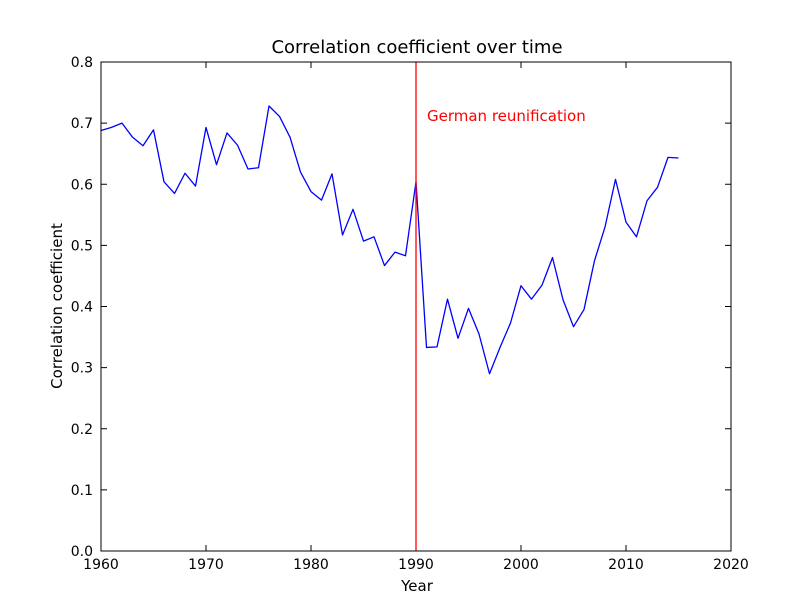 Image resolution: width=812 pixels, height=612 pixels. Describe the element at coordinates (82, 63) in the screenshot. I see `y-tick-label: 0.8` at that location.